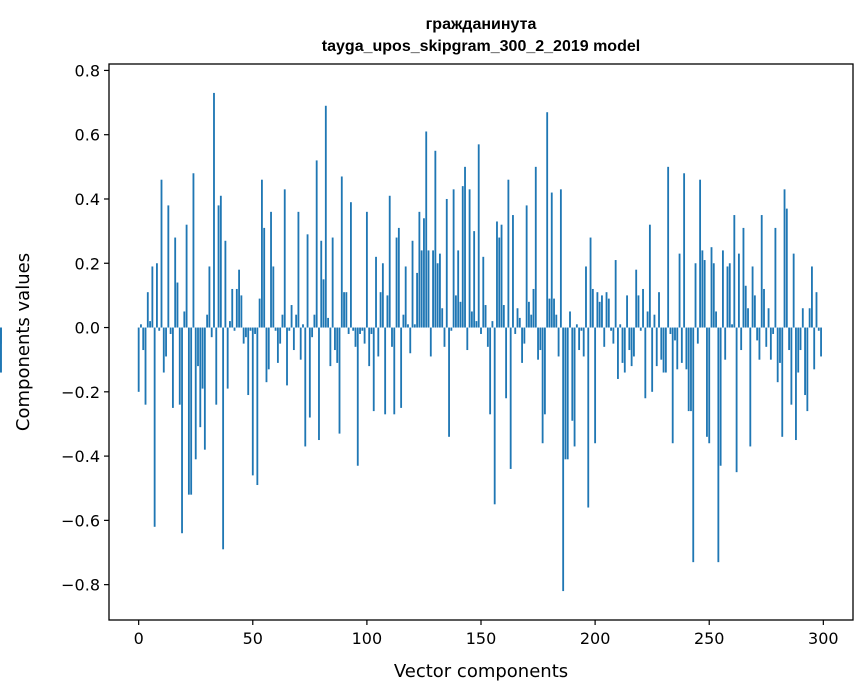 Image resolution: width=867 pixels, height=696 pixels. Describe the element at coordinates (80, 520) in the screenshot. I see `y-tick-label: −0.6` at that location.